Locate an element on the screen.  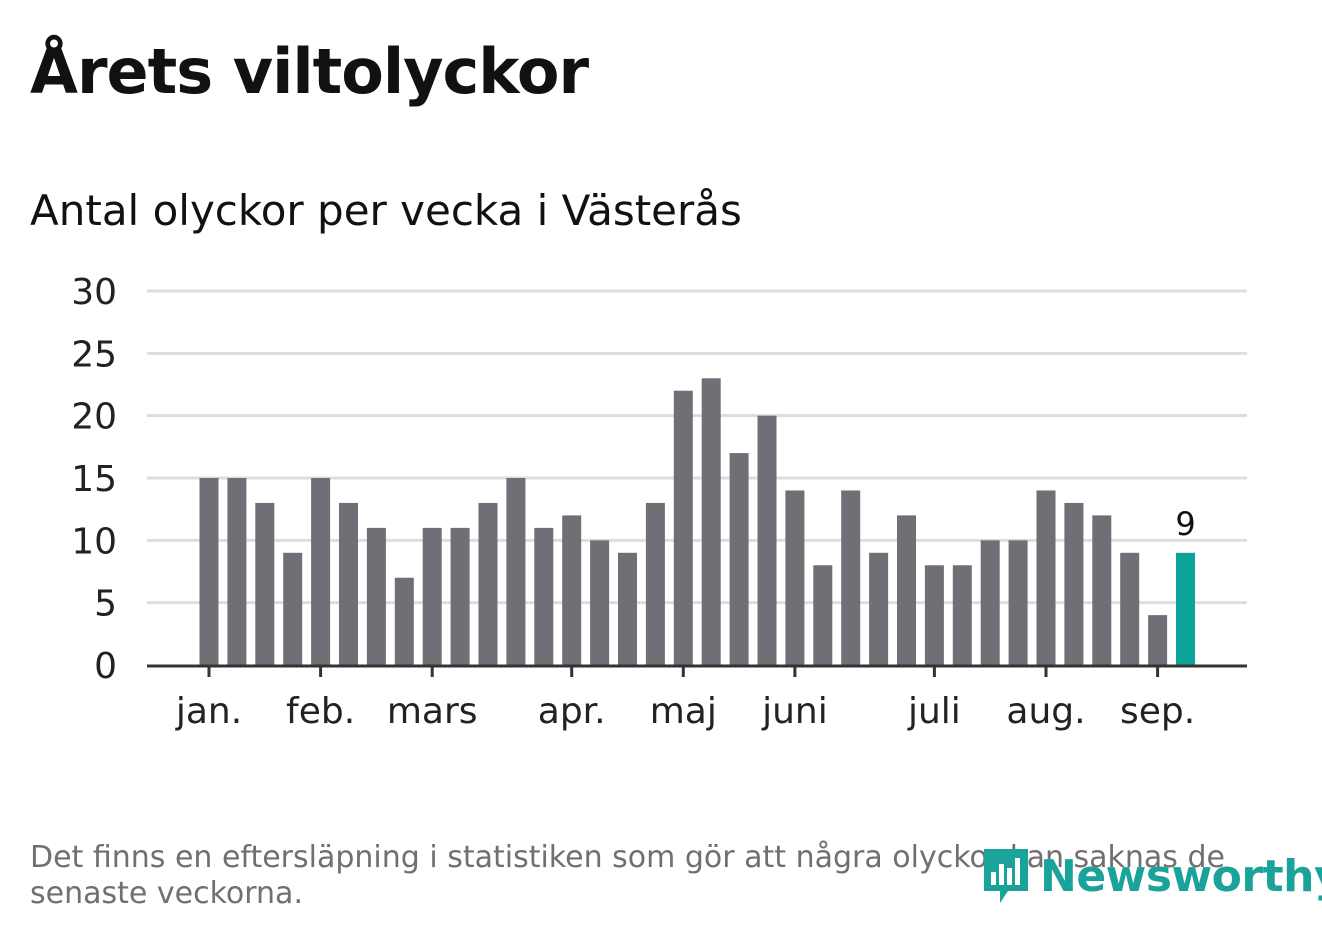
y-tick-label: 15 is located at coordinates (94, 479).